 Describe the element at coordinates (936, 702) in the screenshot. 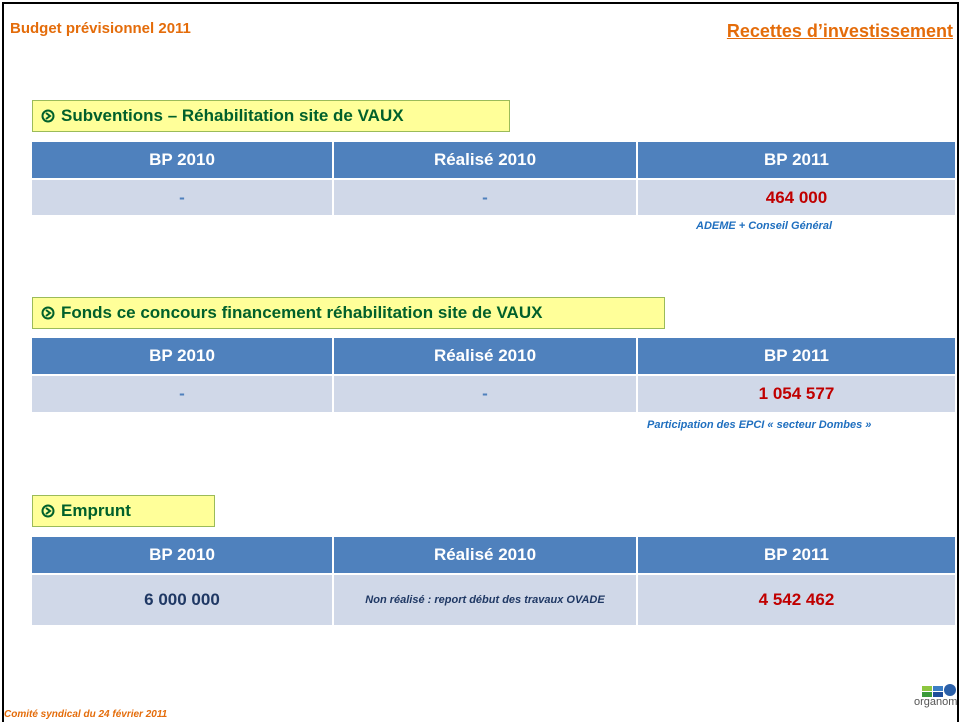

I see `logo-text: organom` at that location.